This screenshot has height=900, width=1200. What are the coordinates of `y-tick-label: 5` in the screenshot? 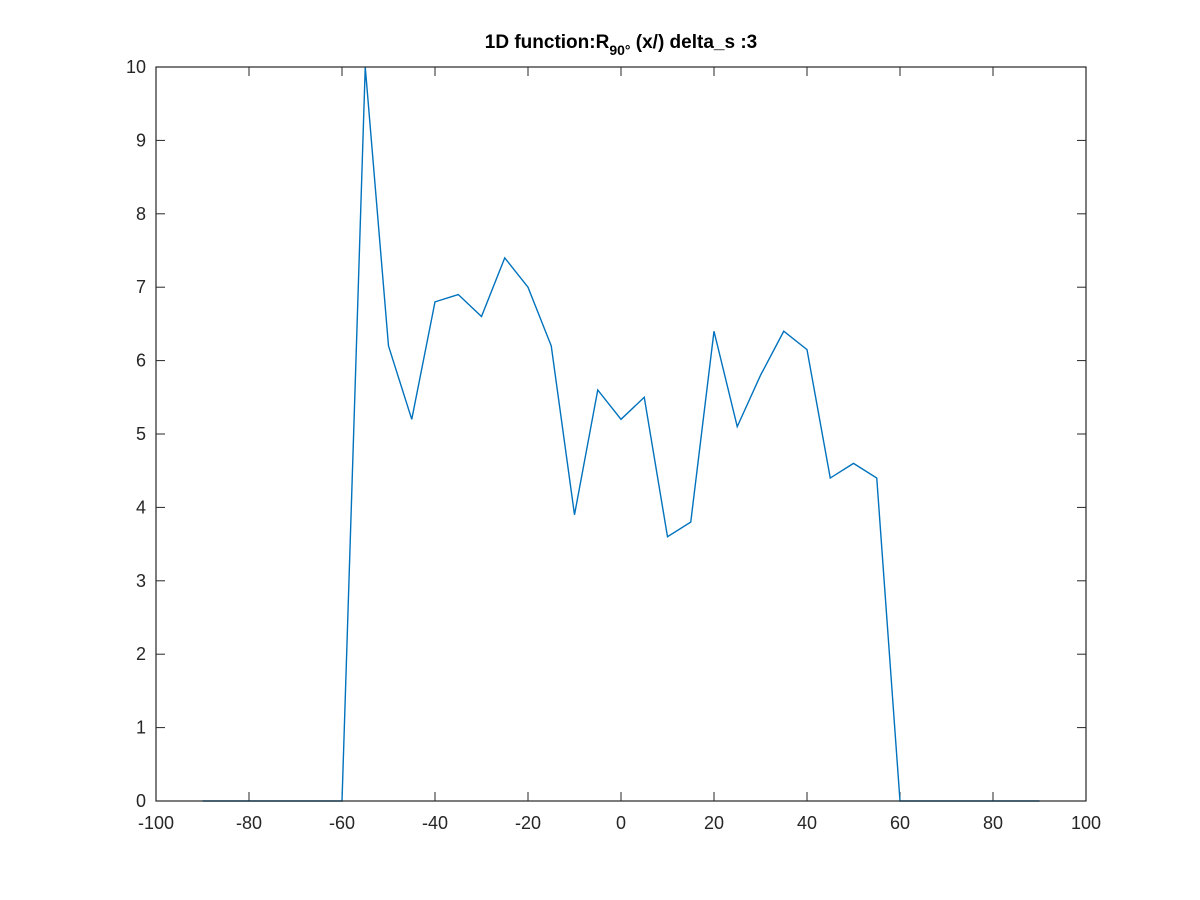 It's located at (141, 434).